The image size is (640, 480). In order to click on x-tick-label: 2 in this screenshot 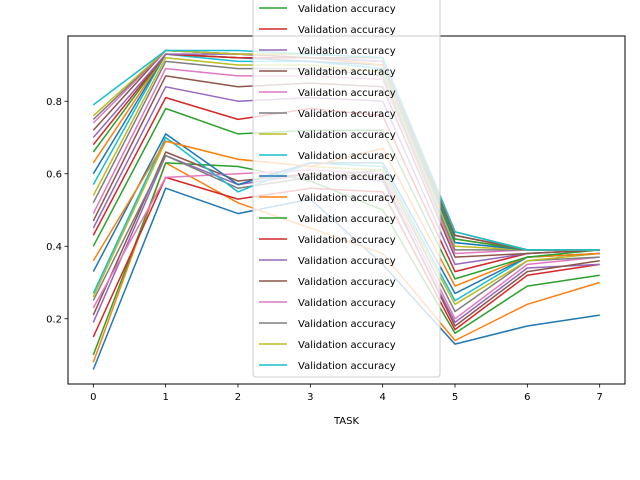, I will do `click(238, 397)`.